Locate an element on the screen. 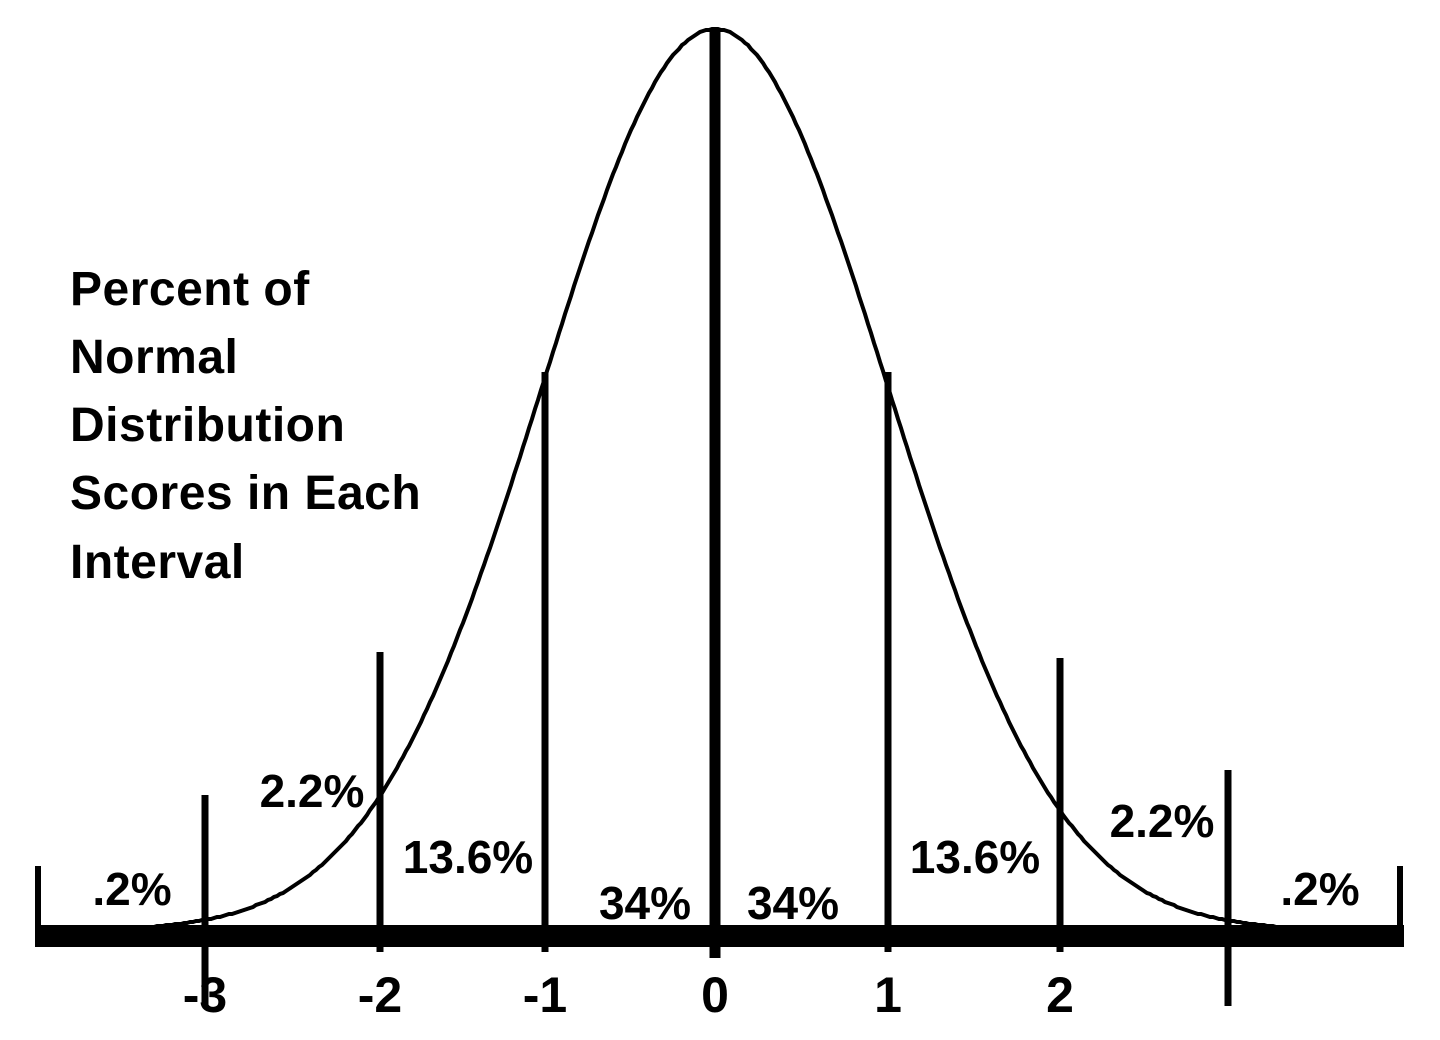 Image resolution: width=1440 pixels, height=1040 pixels. x-tick-label-plus-2: 2 is located at coordinates (1060, 995).